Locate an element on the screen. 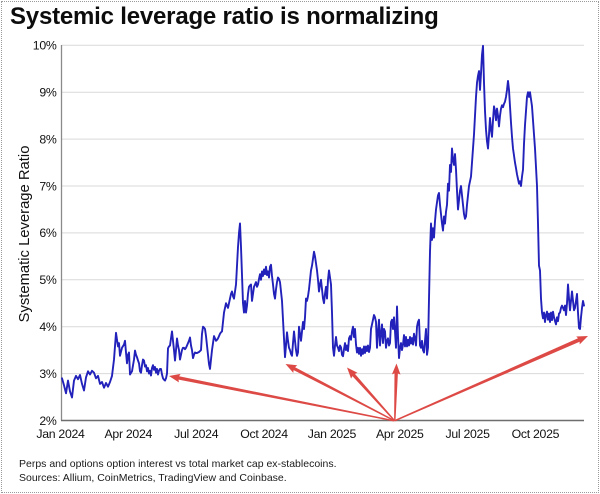 The image size is (600, 494). svg-text: Jul 2025 is located at coordinates (468, 434).